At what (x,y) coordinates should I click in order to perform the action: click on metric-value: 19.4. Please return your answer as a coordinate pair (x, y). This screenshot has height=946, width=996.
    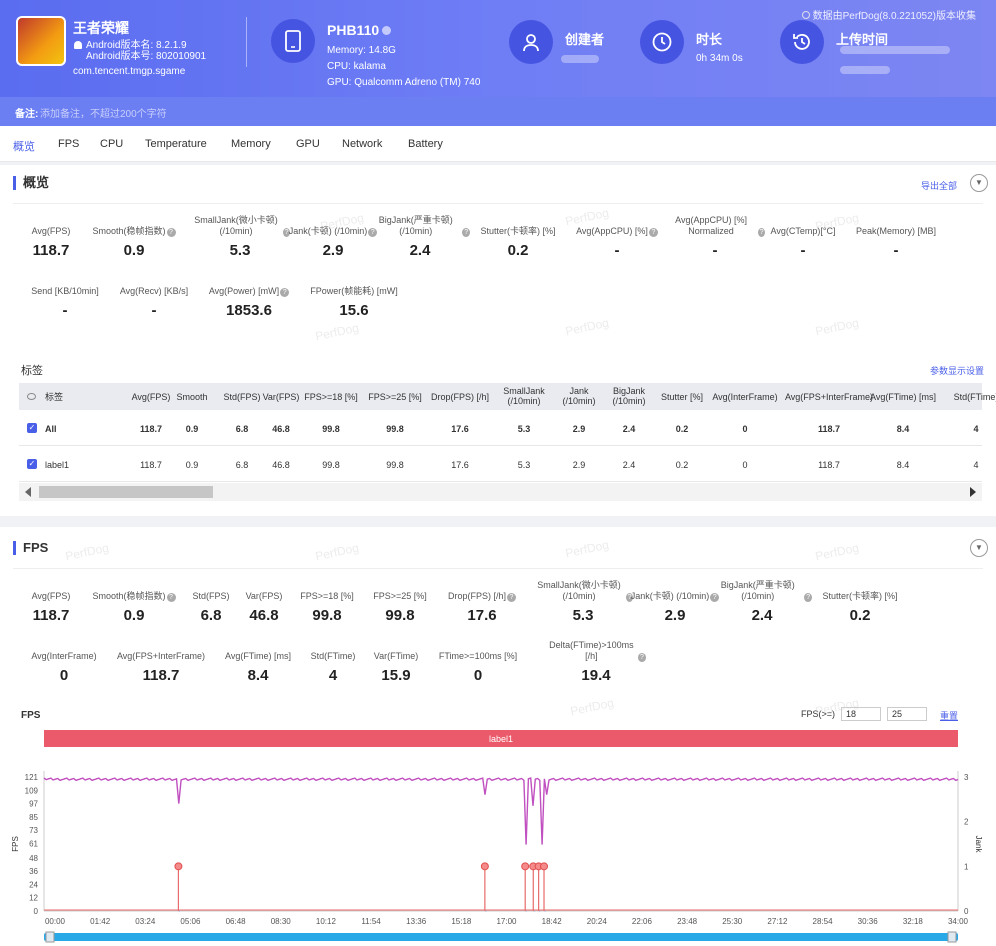
    Looking at the image, I should click on (596, 675).